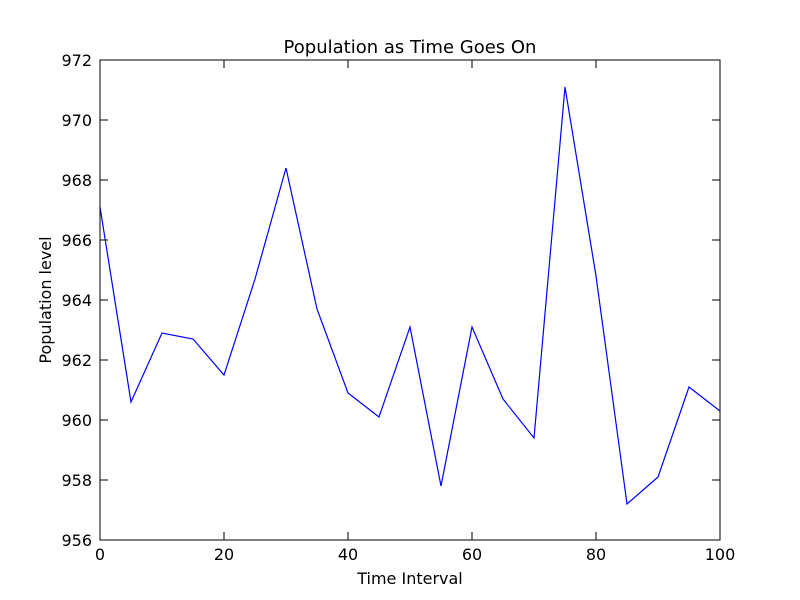  I want to click on chart-title: Population as Time Goes On, so click(410, 47).